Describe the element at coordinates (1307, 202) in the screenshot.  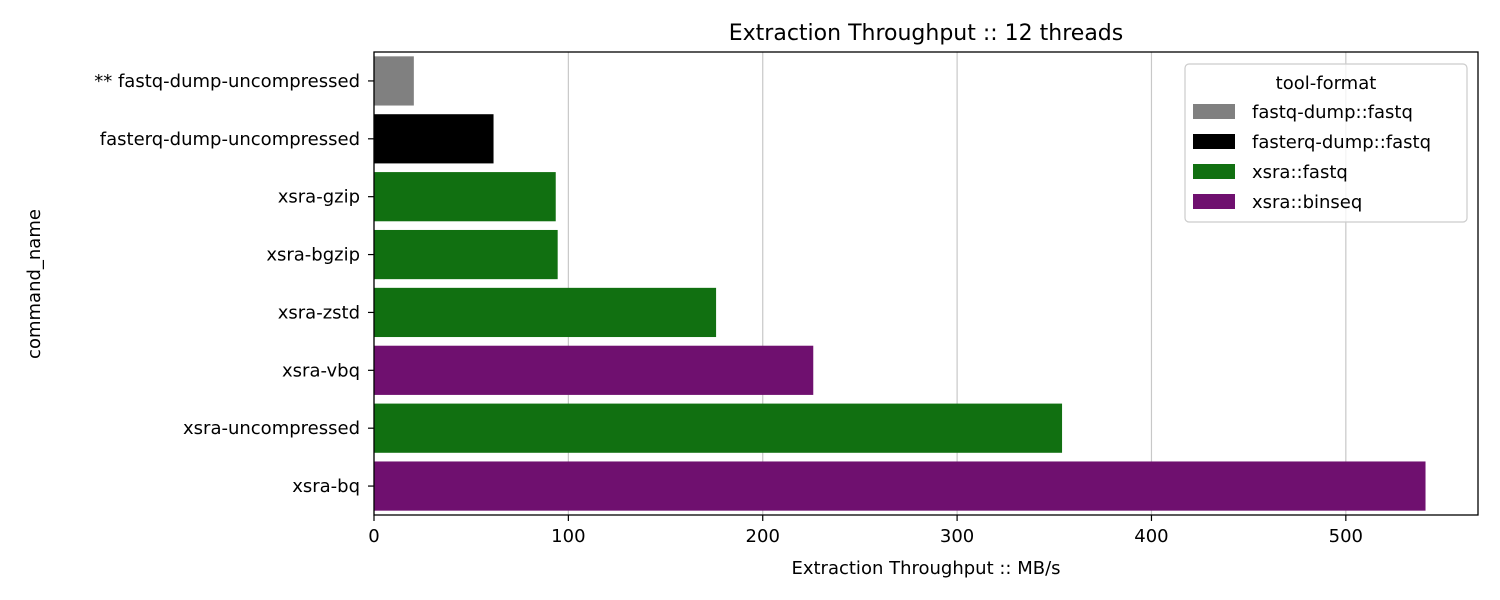
I see `legend-label: xsra::binseq` at that location.